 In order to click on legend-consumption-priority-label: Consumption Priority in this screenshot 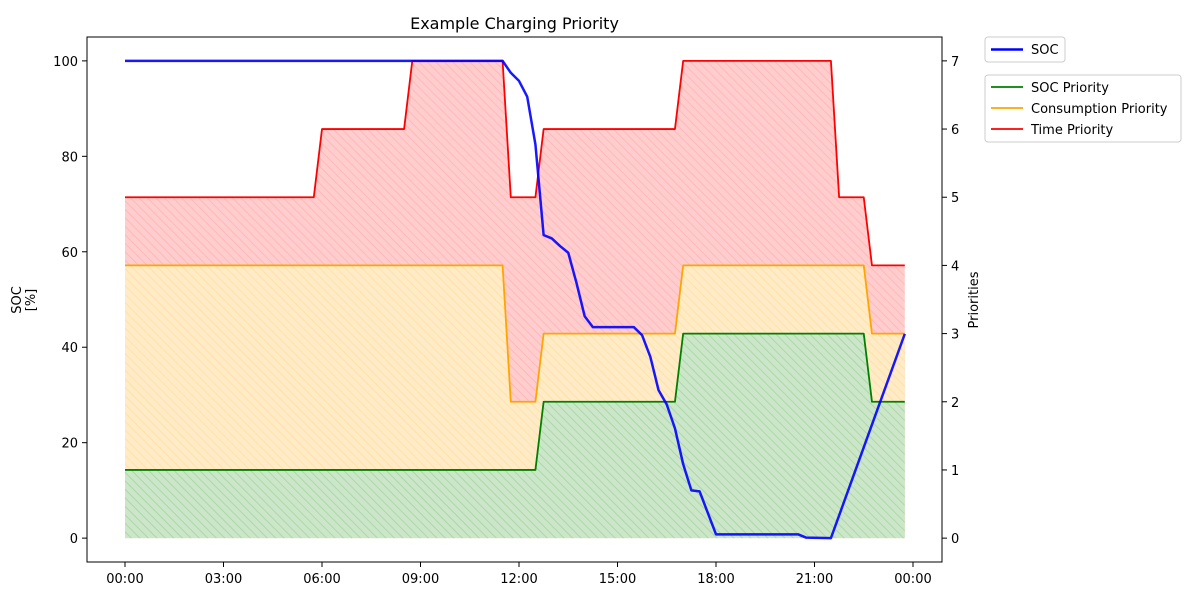, I will do `click(1099, 109)`.